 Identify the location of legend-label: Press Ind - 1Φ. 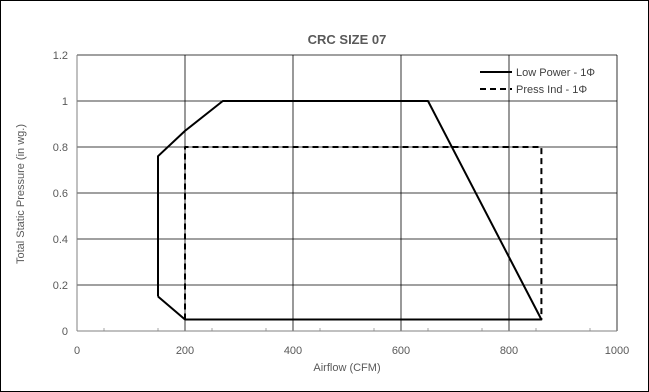
(551, 90).